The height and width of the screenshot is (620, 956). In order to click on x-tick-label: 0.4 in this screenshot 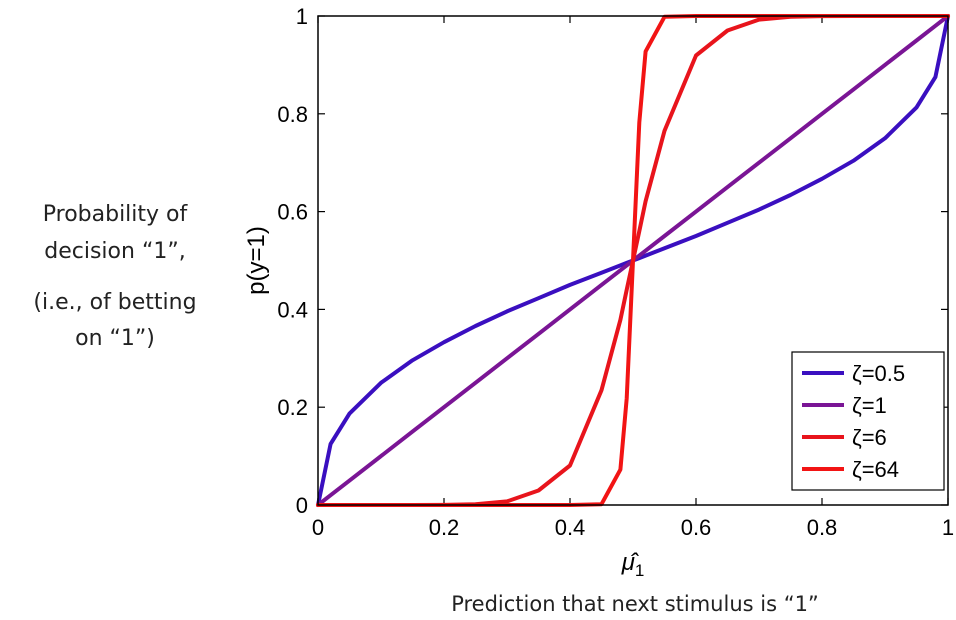, I will do `click(570, 527)`.